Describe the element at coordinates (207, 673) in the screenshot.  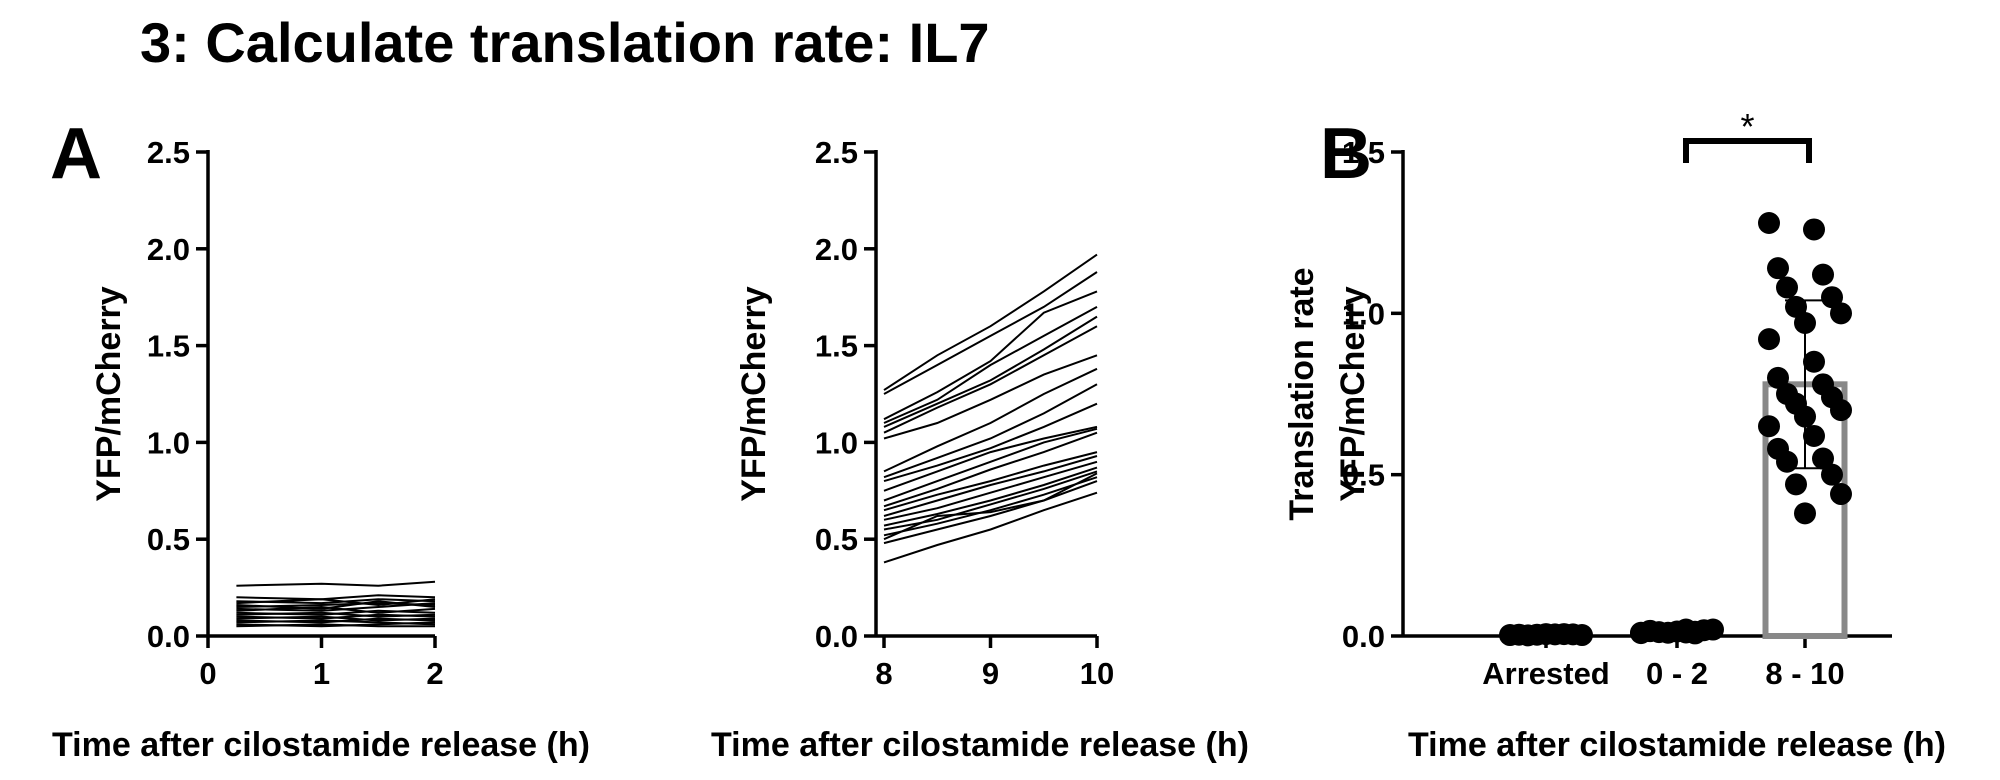
I see `x-tick-label: 0` at that location.